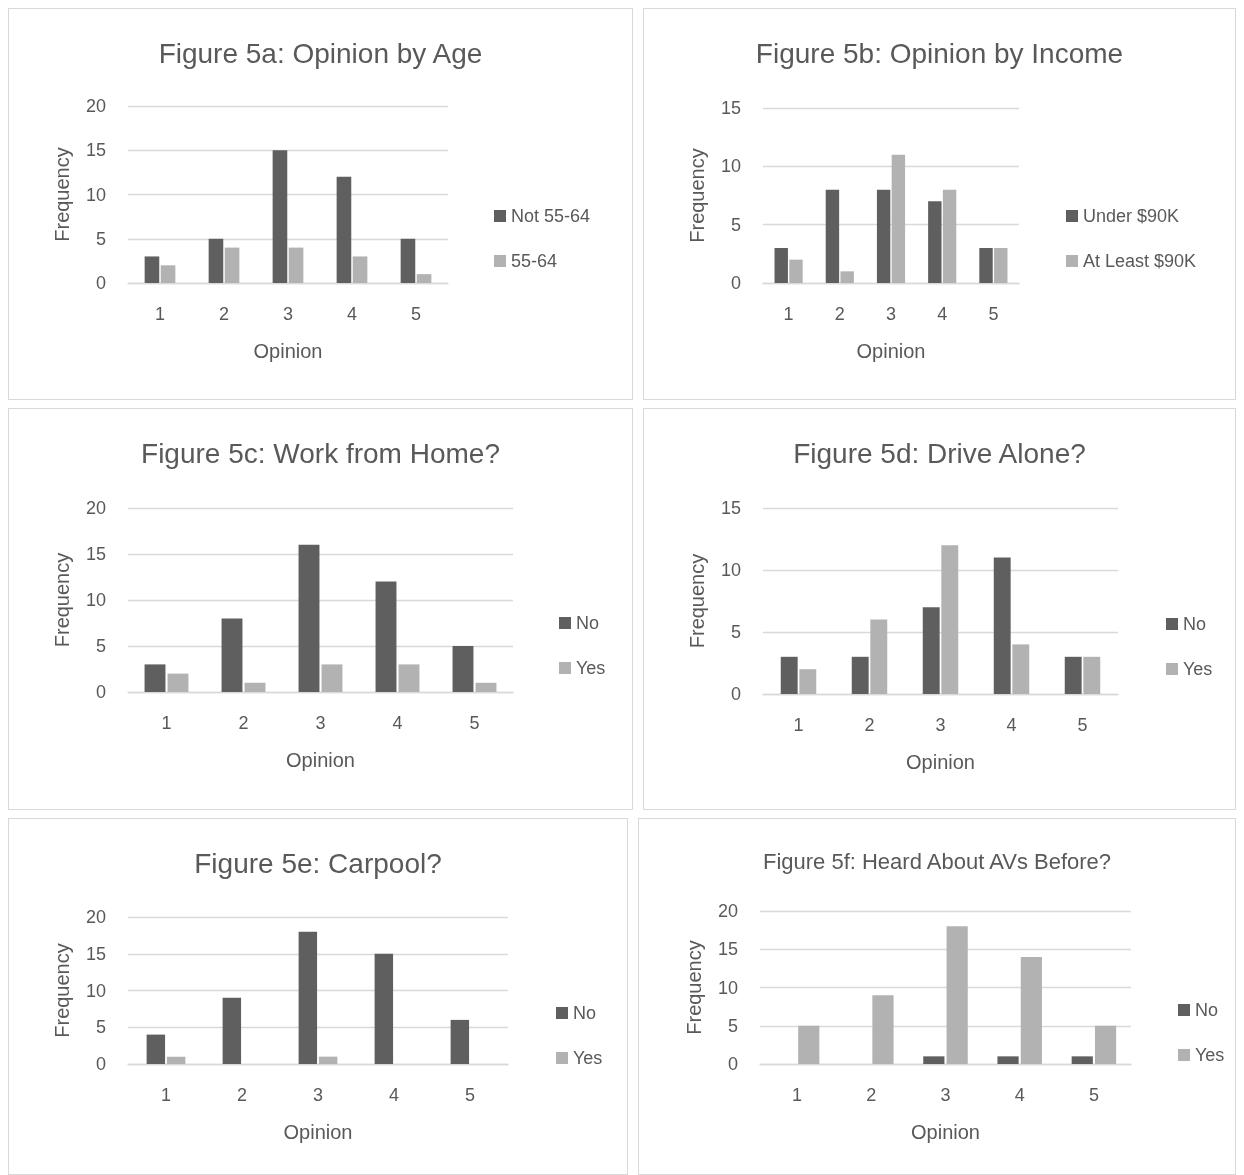 The image size is (1244, 1175). I want to click on chart-title: Figure 5a: Opinion by Age, so click(320, 53).